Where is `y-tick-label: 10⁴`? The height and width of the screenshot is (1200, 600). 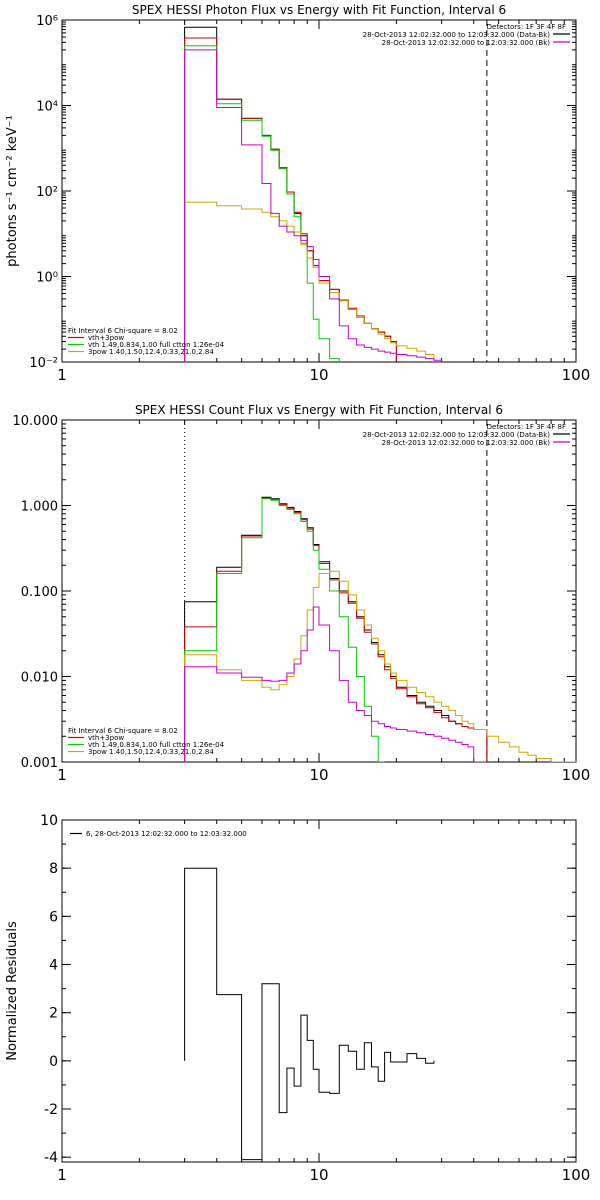 y-tick-label: 10⁴ is located at coordinates (47, 107).